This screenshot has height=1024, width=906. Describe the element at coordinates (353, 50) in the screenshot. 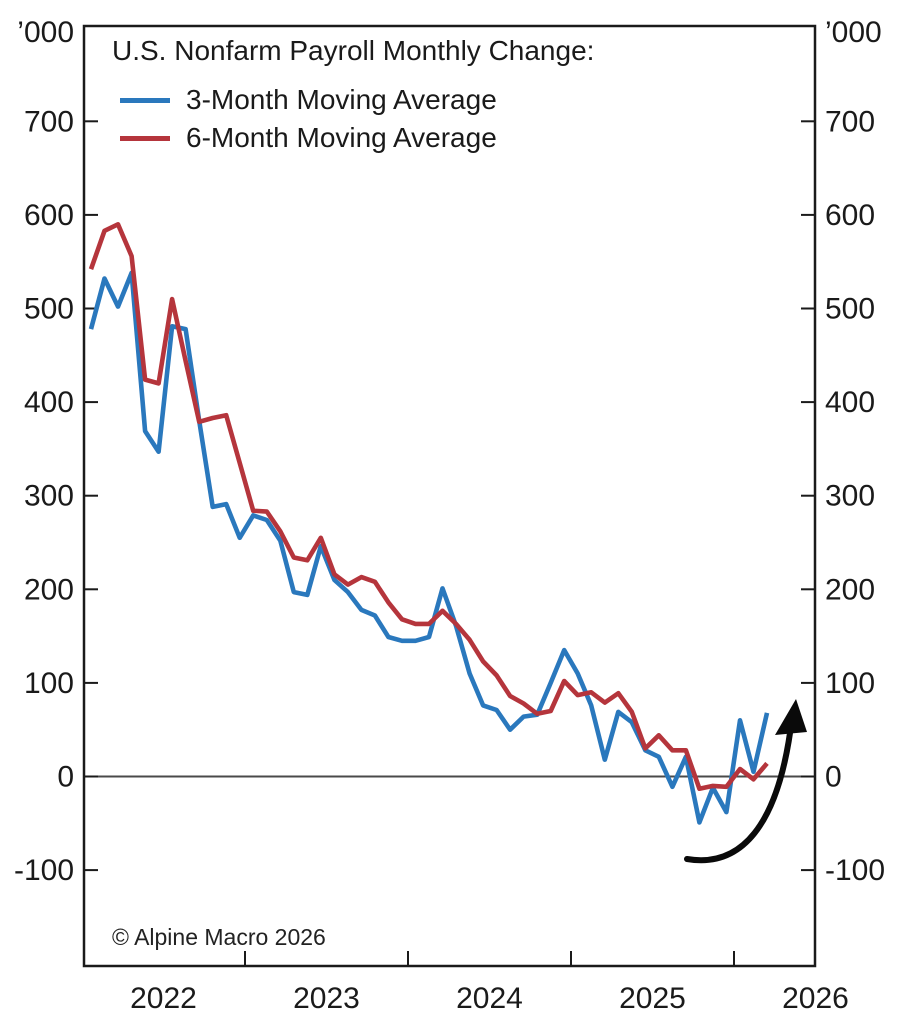

I see `chart-title: U.S. Nonfarm Payroll Monthly Change:` at that location.